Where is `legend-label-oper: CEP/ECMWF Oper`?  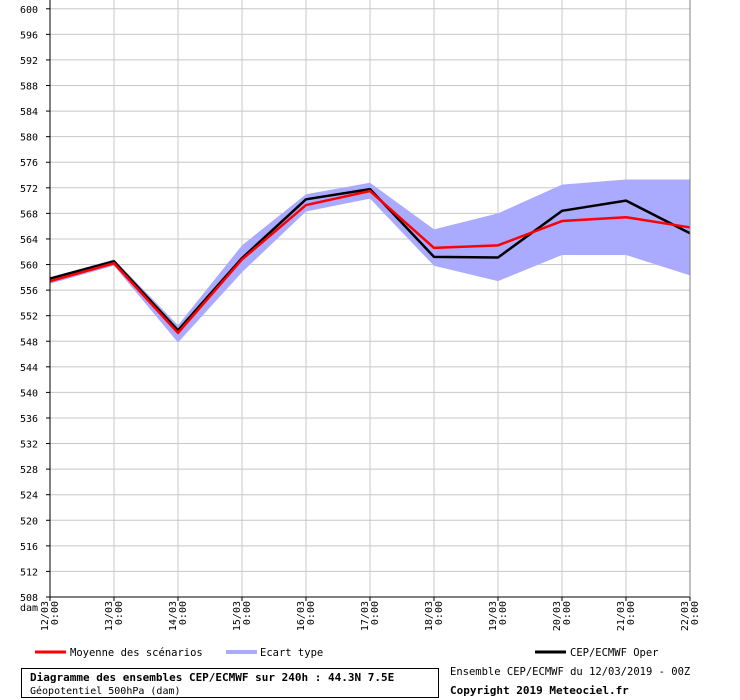 legend-label-oper: CEP/ECMWF Oper is located at coordinates (614, 653).